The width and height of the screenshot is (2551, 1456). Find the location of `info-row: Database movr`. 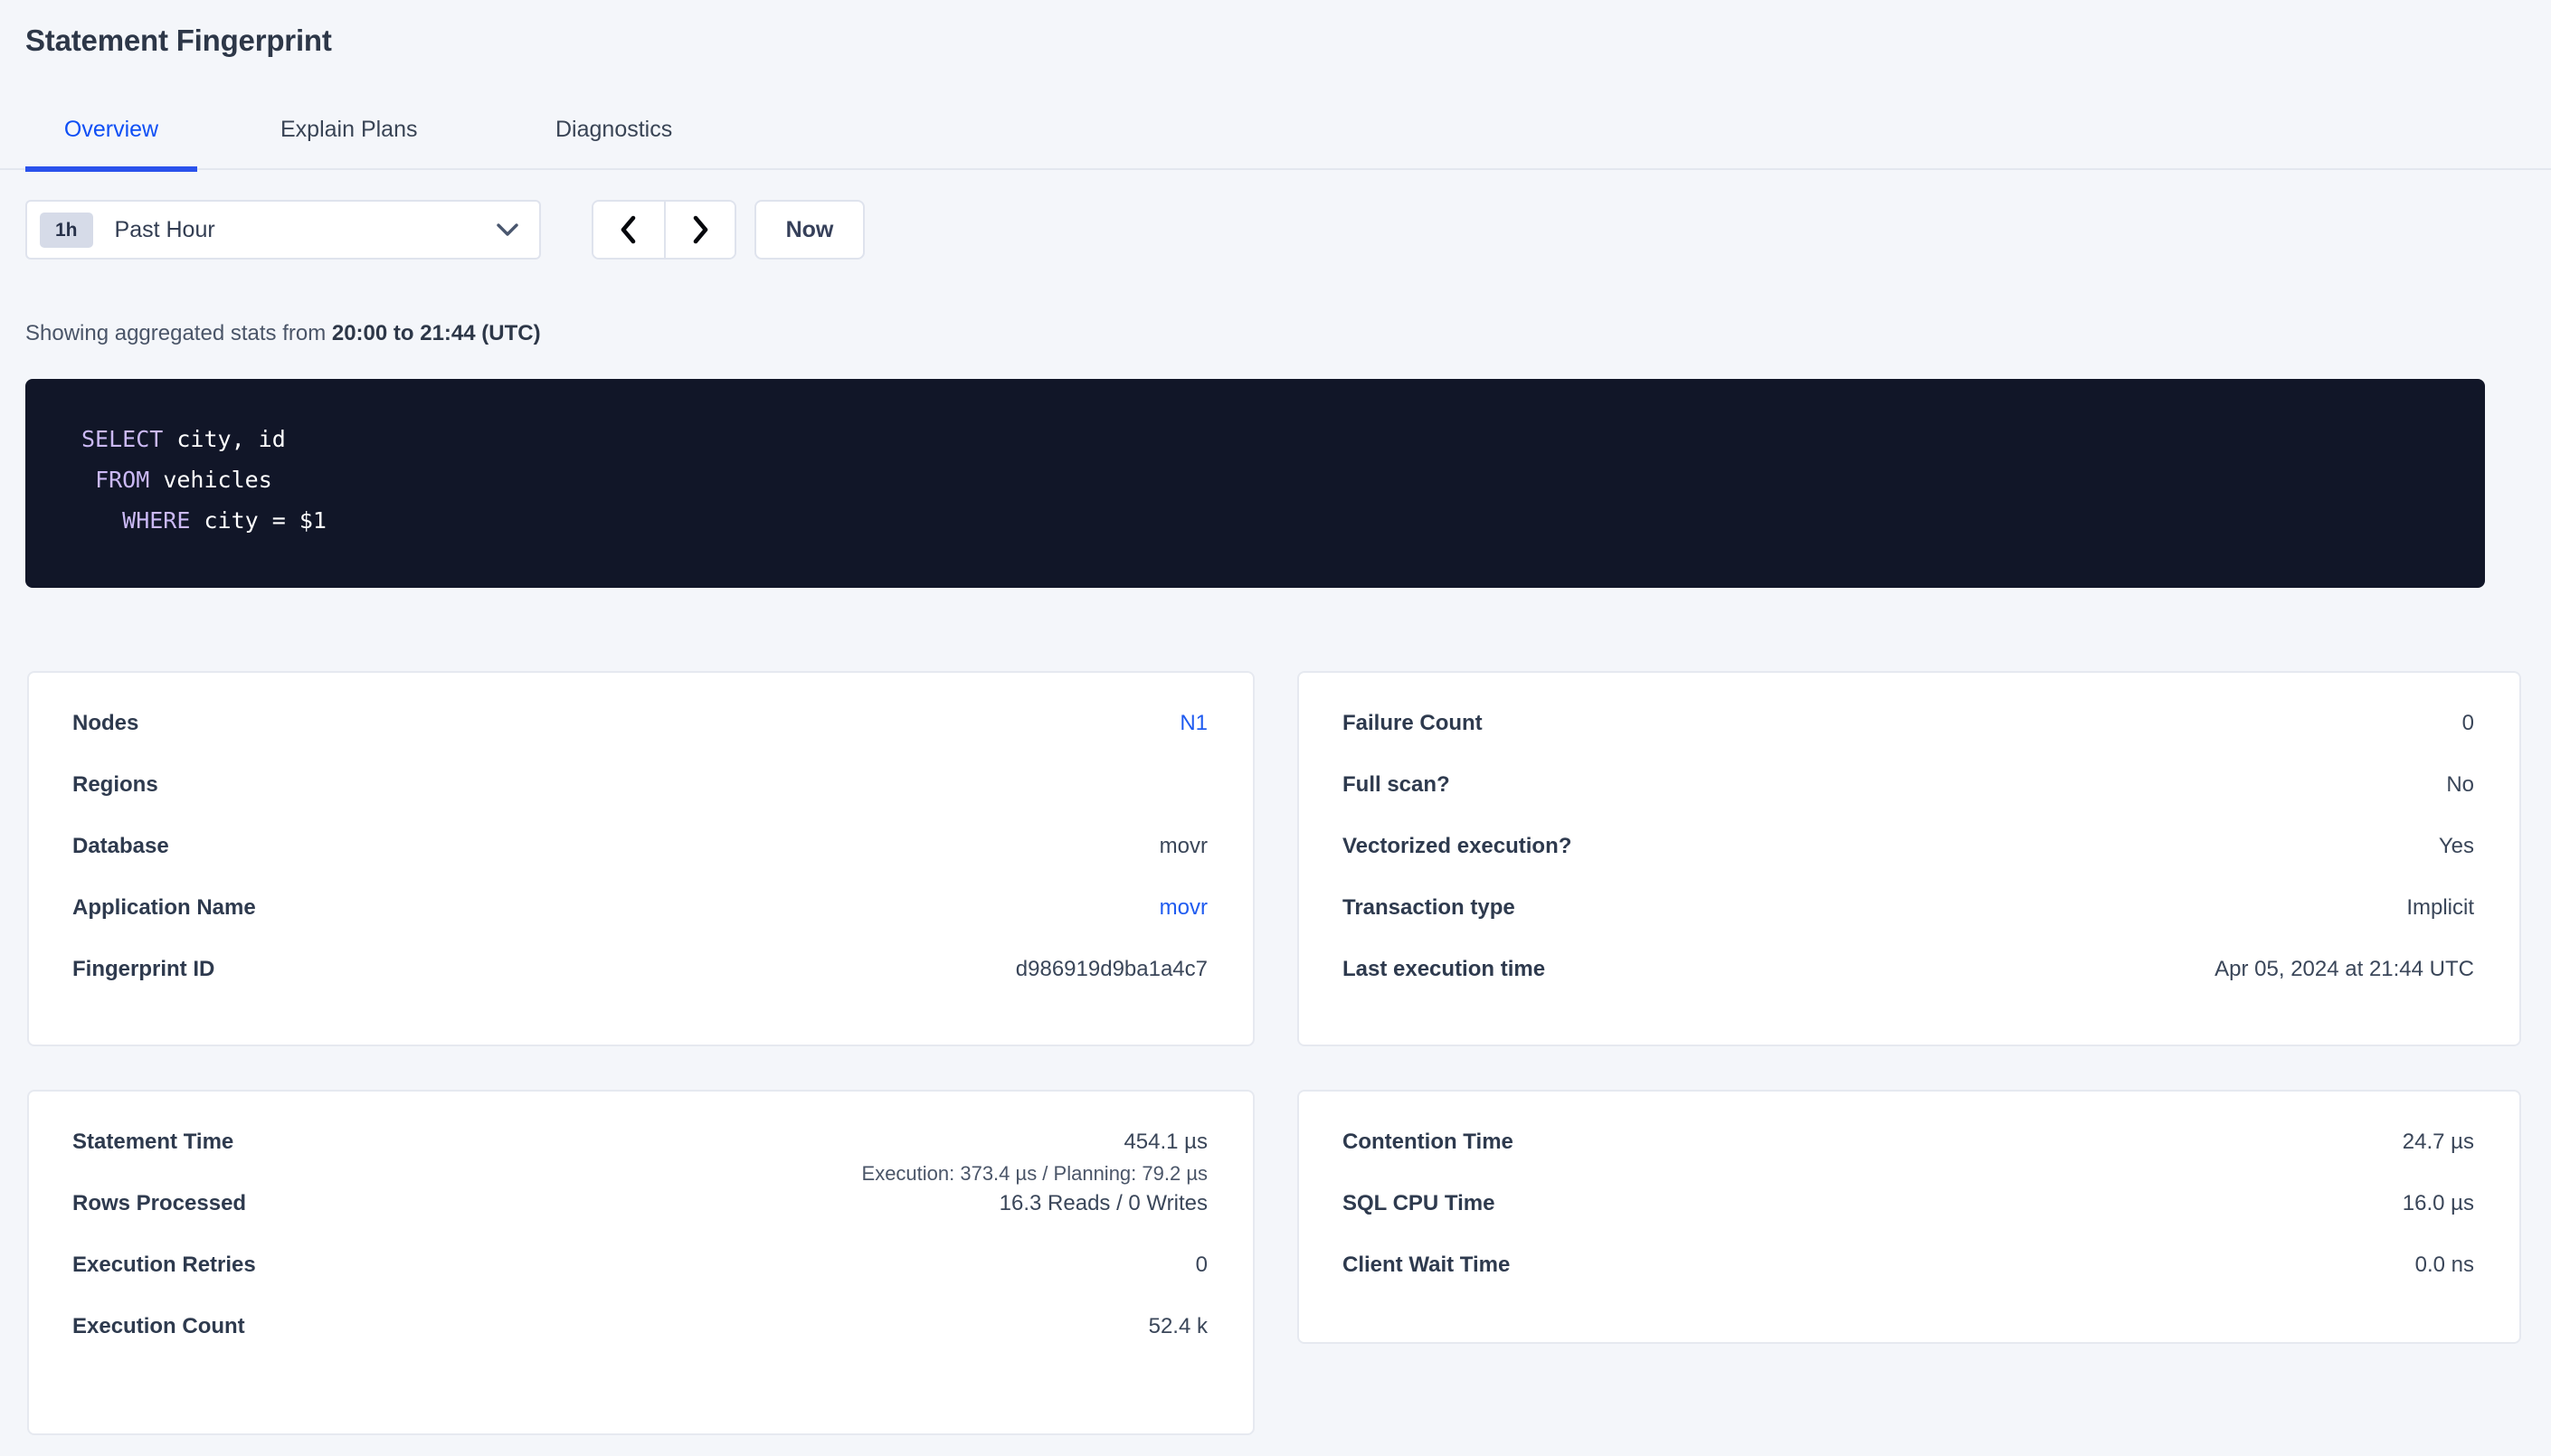

info-row: Database movr is located at coordinates (640, 865).